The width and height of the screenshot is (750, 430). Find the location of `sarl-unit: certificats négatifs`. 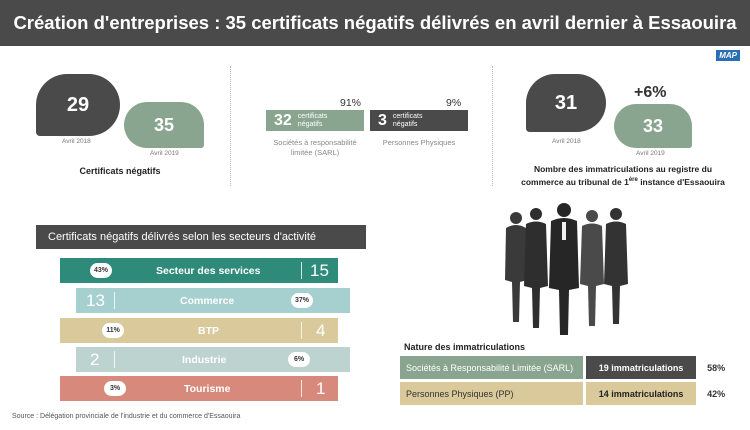

sarl-unit: certificats négatifs is located at coordinates (312, 120).